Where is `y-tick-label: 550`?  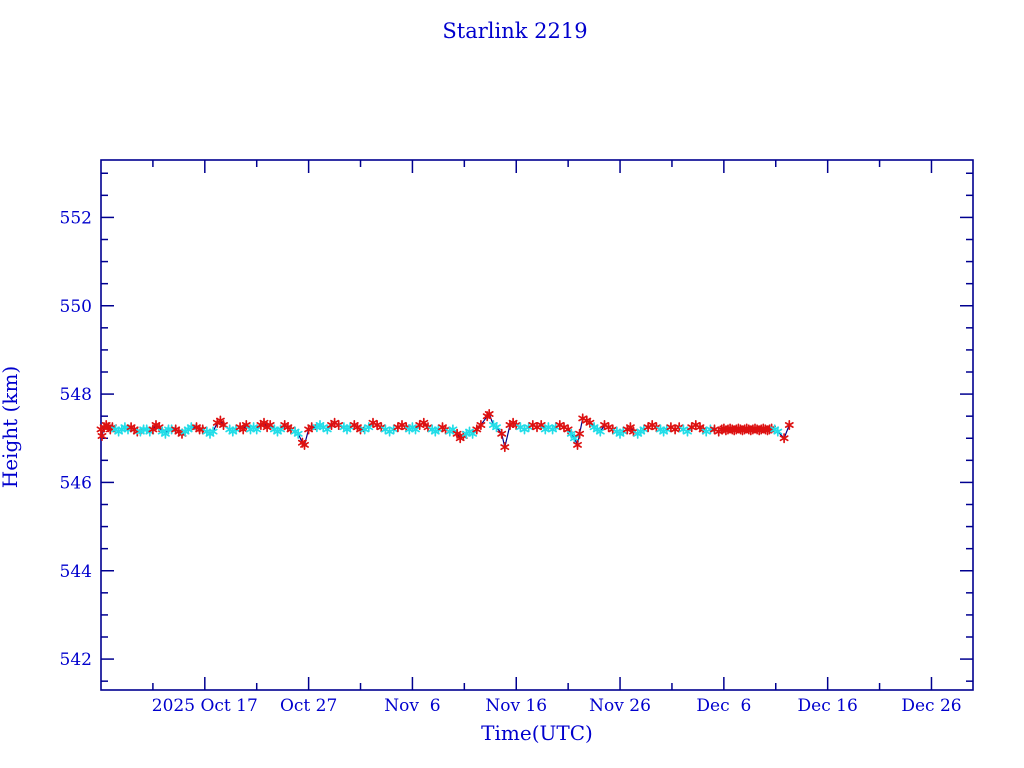 y-tick-label: 550 is located at coordinates (76, 307).